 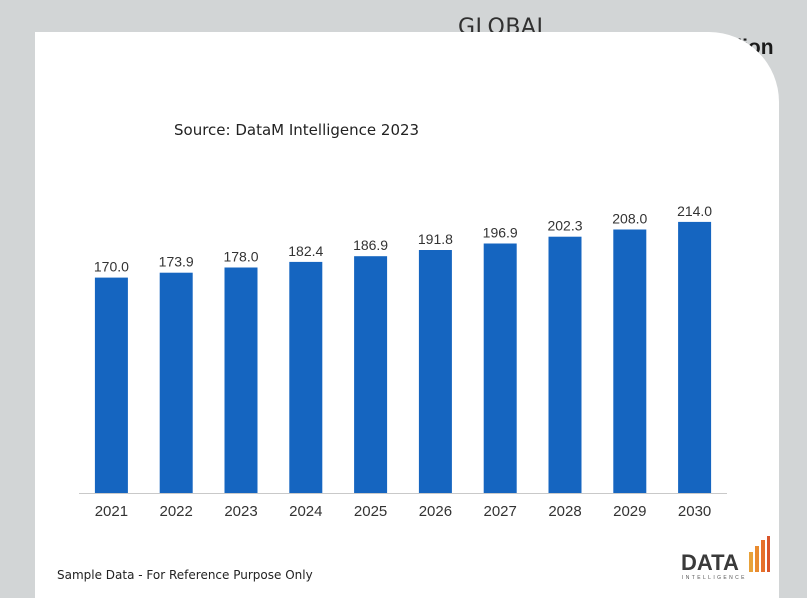 I want to click on x-tick-label-2025: 2025, so click(x=370, y=511).